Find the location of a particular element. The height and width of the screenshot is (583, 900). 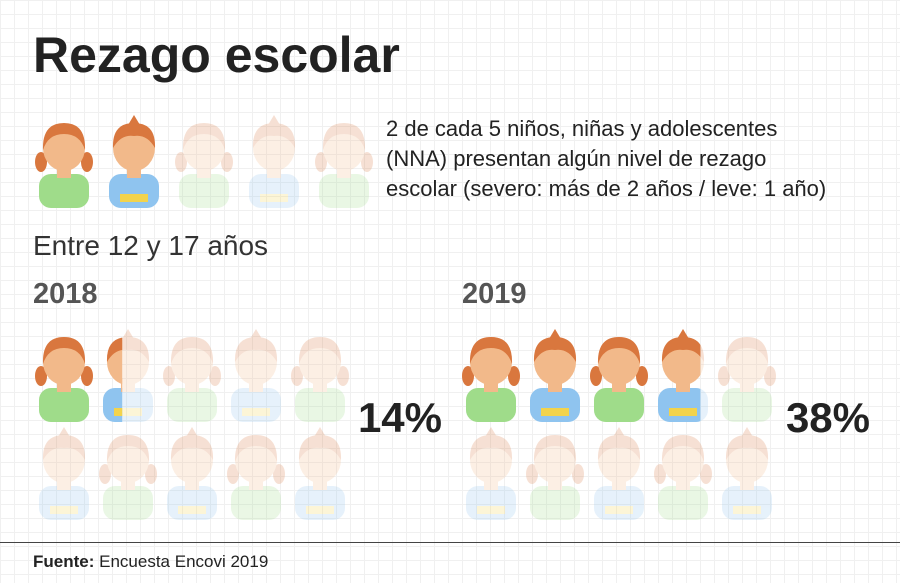

year-label: 2018 is located at coordinates (65, 294).